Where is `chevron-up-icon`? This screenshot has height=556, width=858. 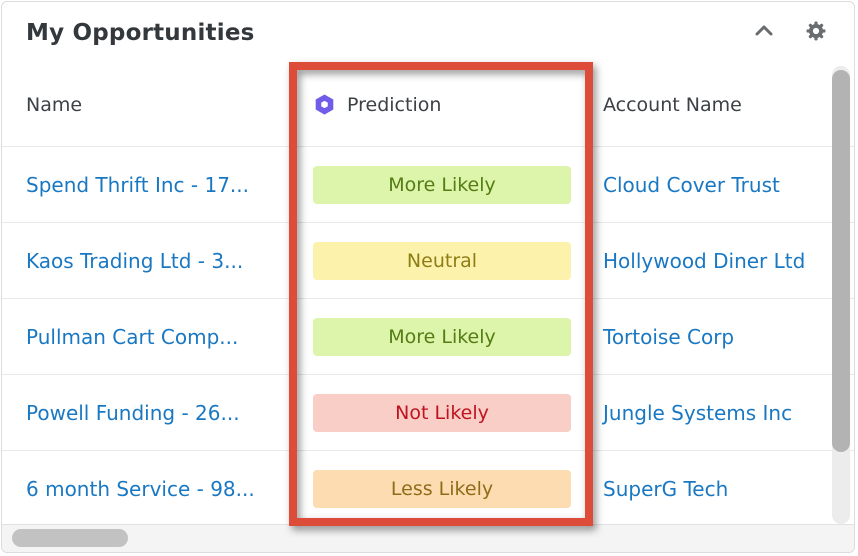 chevron-up-icon is located at coordinates (764, 32).